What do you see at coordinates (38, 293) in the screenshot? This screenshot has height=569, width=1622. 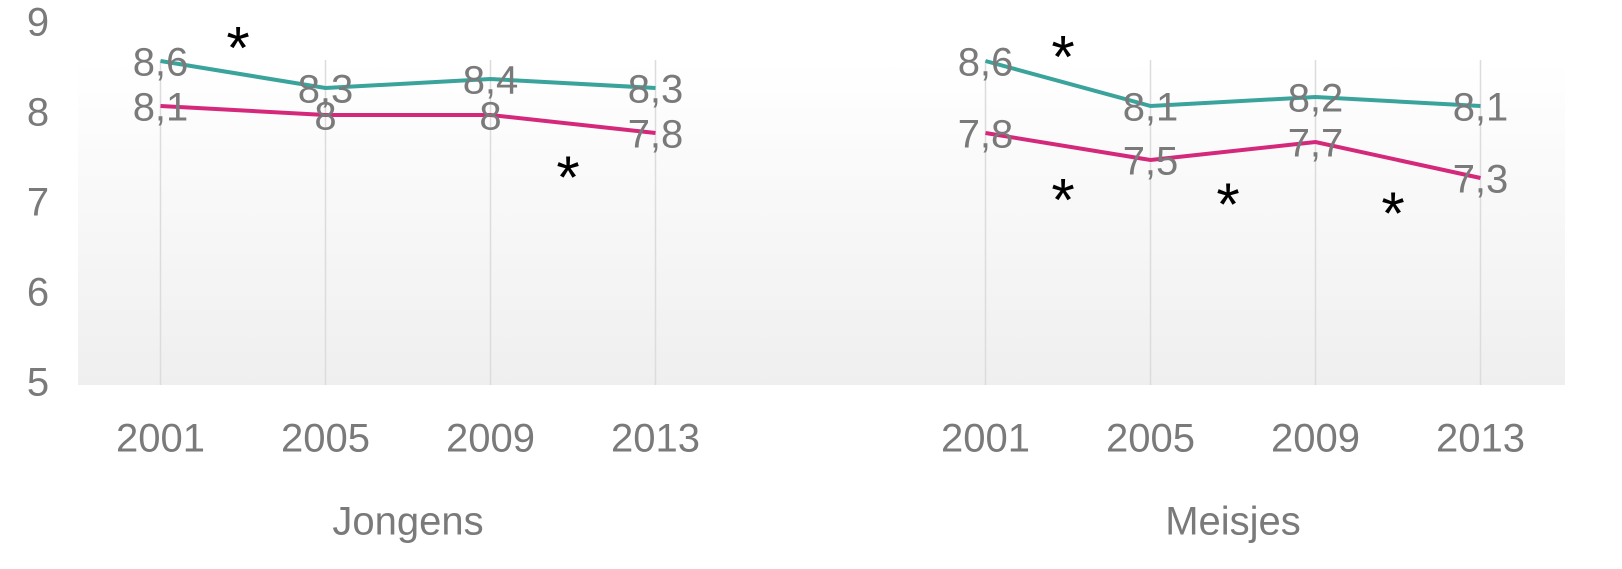 I see `y-tick-label: 6` at bounding box center [38, 293].